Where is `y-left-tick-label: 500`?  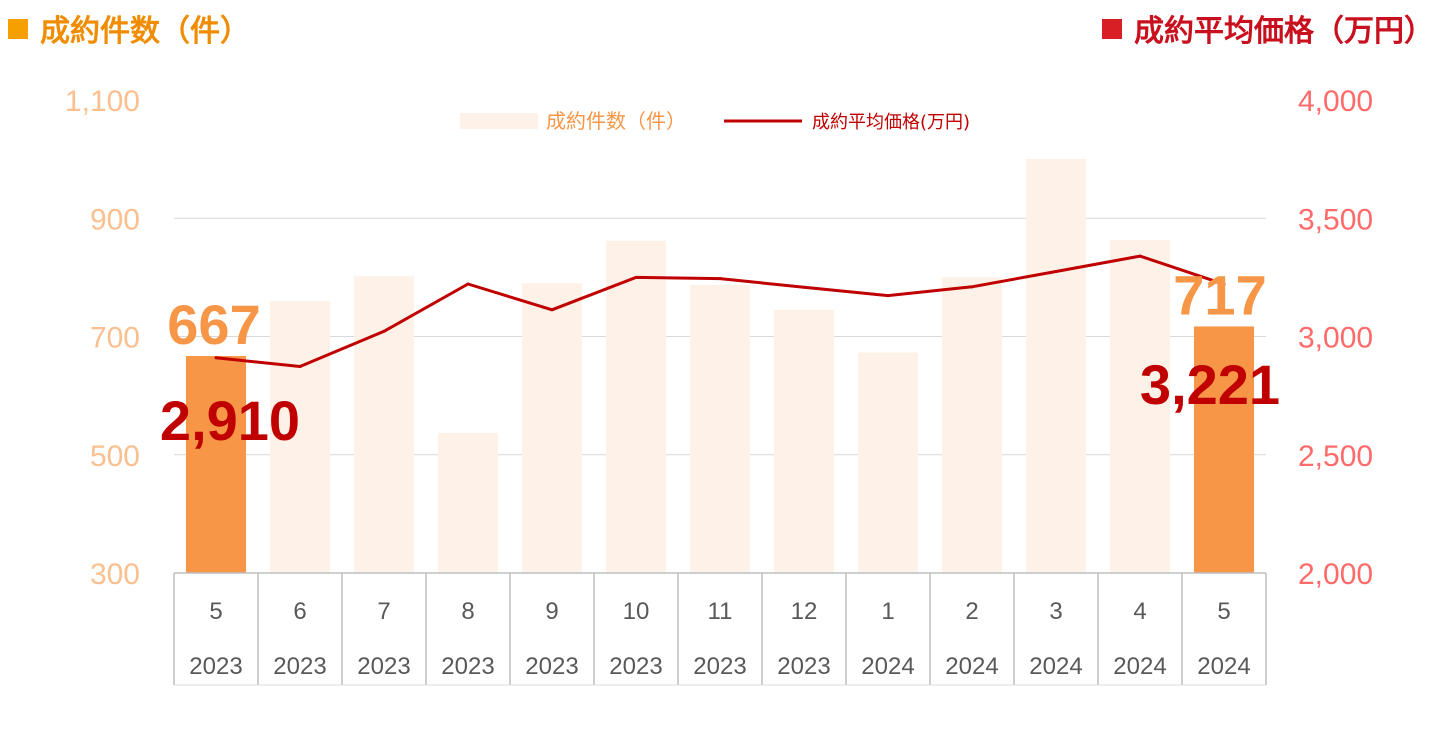 y-left-tick-label: 500 is located at coordinates (115, 456).